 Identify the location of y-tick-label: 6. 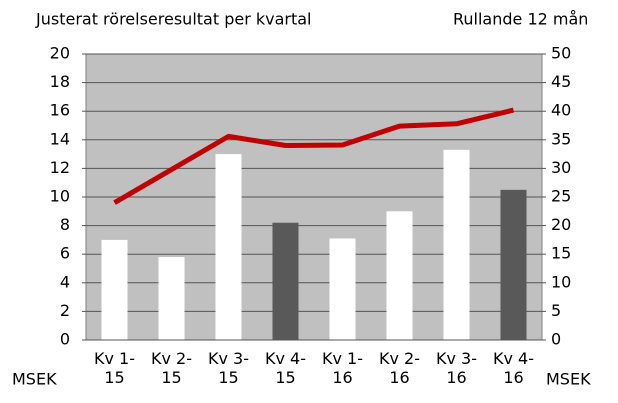
(65, 253).